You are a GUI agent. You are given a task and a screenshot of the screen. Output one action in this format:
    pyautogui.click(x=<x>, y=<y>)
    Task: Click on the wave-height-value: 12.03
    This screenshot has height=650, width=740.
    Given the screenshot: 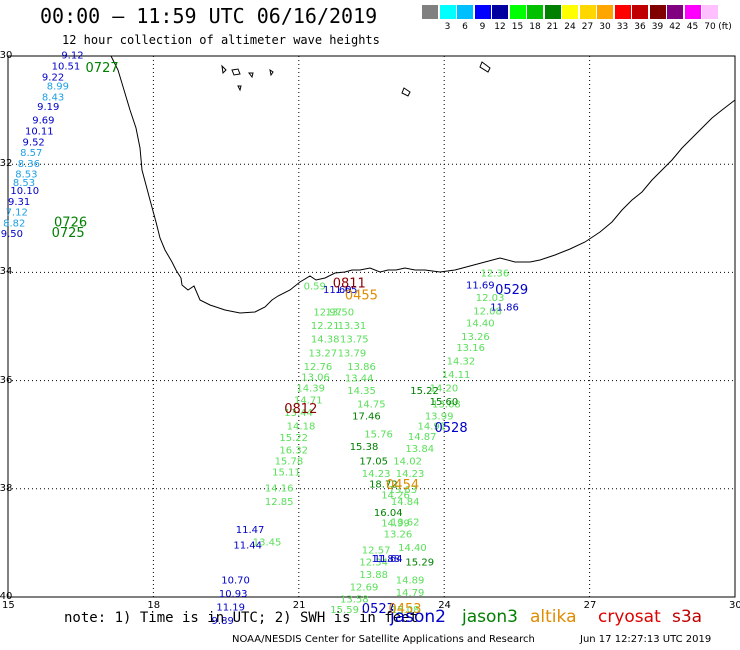 What is the action you would take?
    pyautogui.click(x=490, y=298)
    